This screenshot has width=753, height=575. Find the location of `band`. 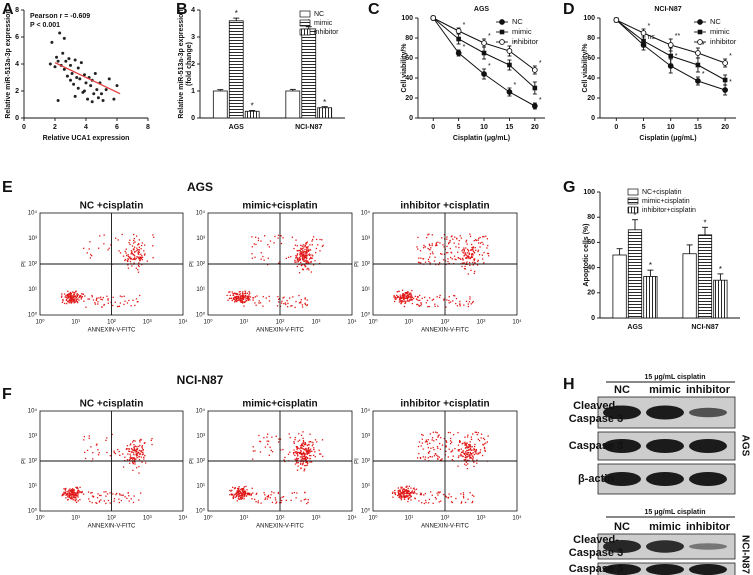

band is located at coordinates (708, 446).